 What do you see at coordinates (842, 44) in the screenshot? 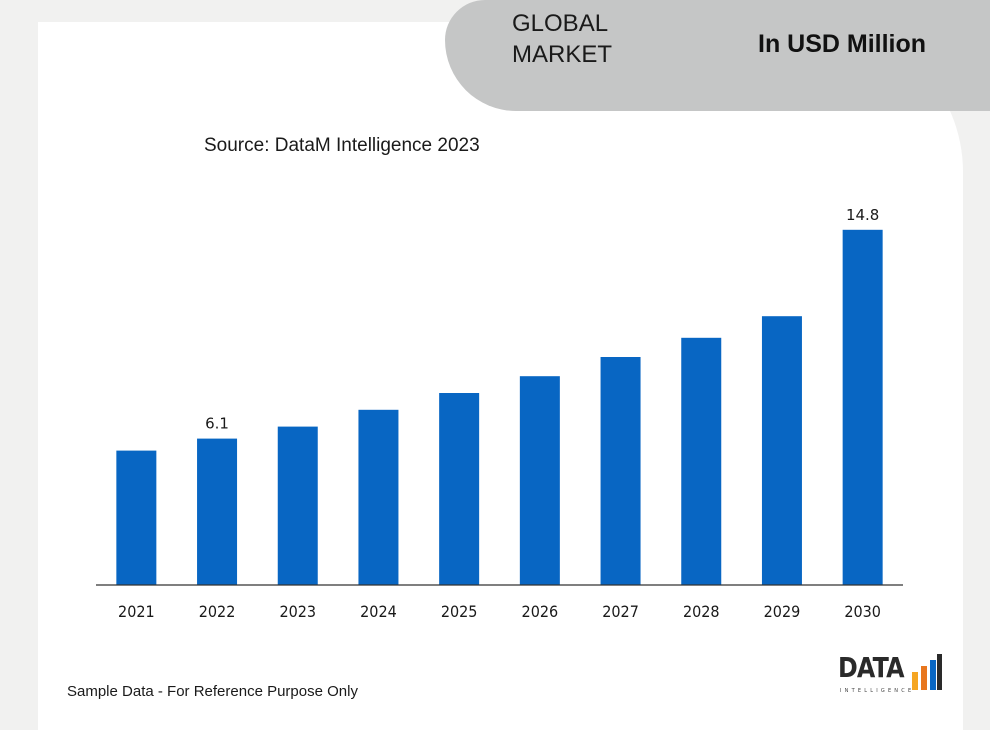
I see `unit-label: In USD Million` at bounding box center [842, 44].